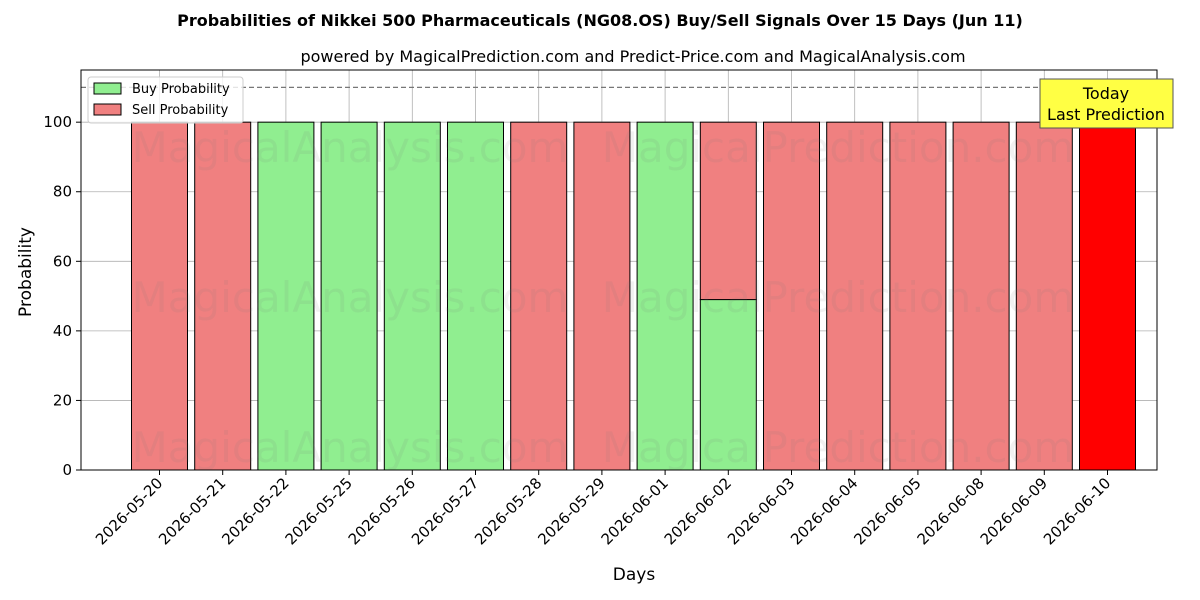  I want to click on today-annotation: Today Last Prediction, so click(1106, 103).